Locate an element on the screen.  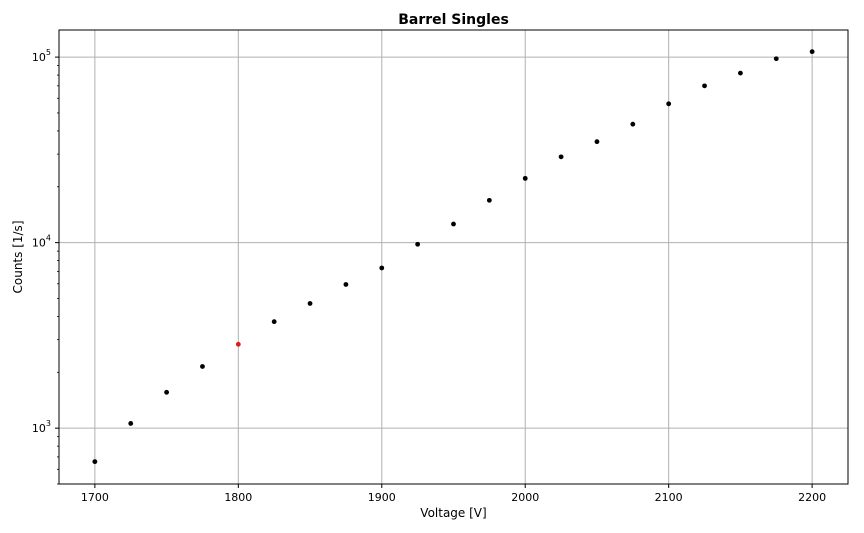
chart-title: Barrel Singles is located at coordinates (453, 20).